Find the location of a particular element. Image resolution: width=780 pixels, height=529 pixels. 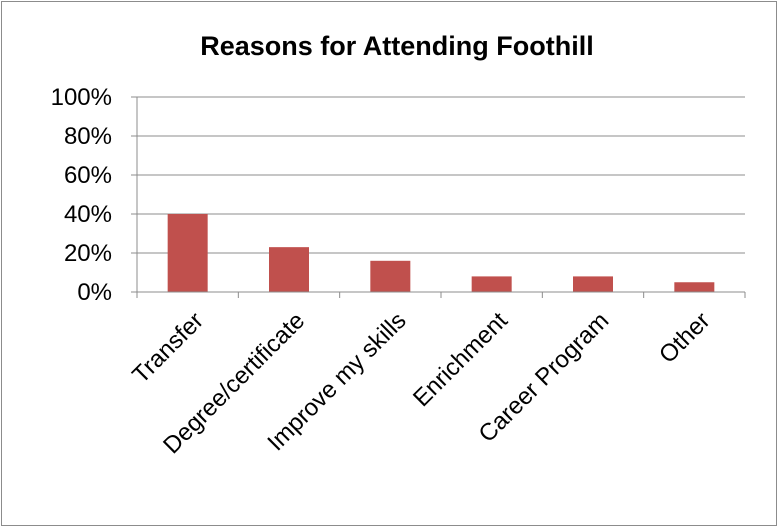

y-tick-label: 20% is located at coordinates (88, 253).